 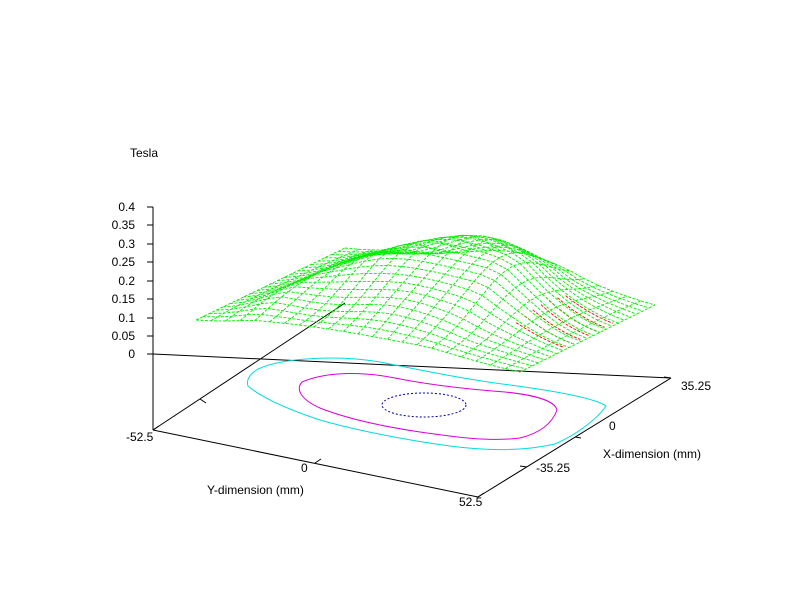 What do you see at coordinates (126, 207) in the screenshot?
I see `z-tick-label: 0.4` at bounding box center [126, 207].